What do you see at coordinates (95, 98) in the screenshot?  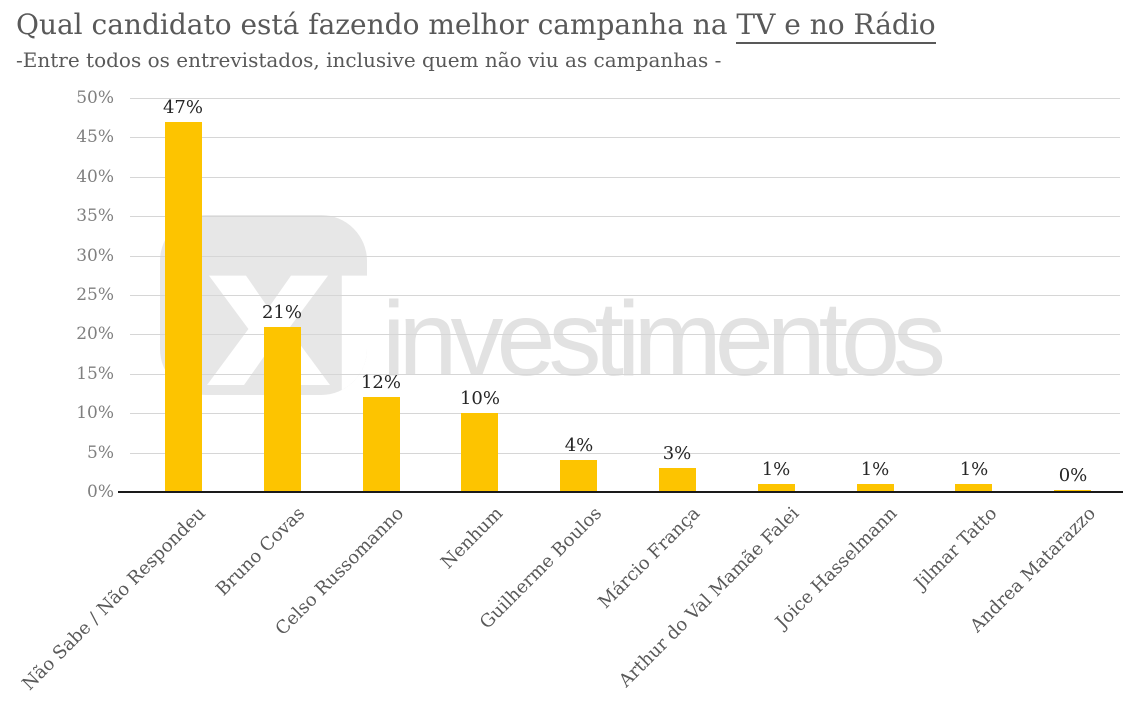 I see `y-tick-label: 50%` at bounding box center [95, 98].